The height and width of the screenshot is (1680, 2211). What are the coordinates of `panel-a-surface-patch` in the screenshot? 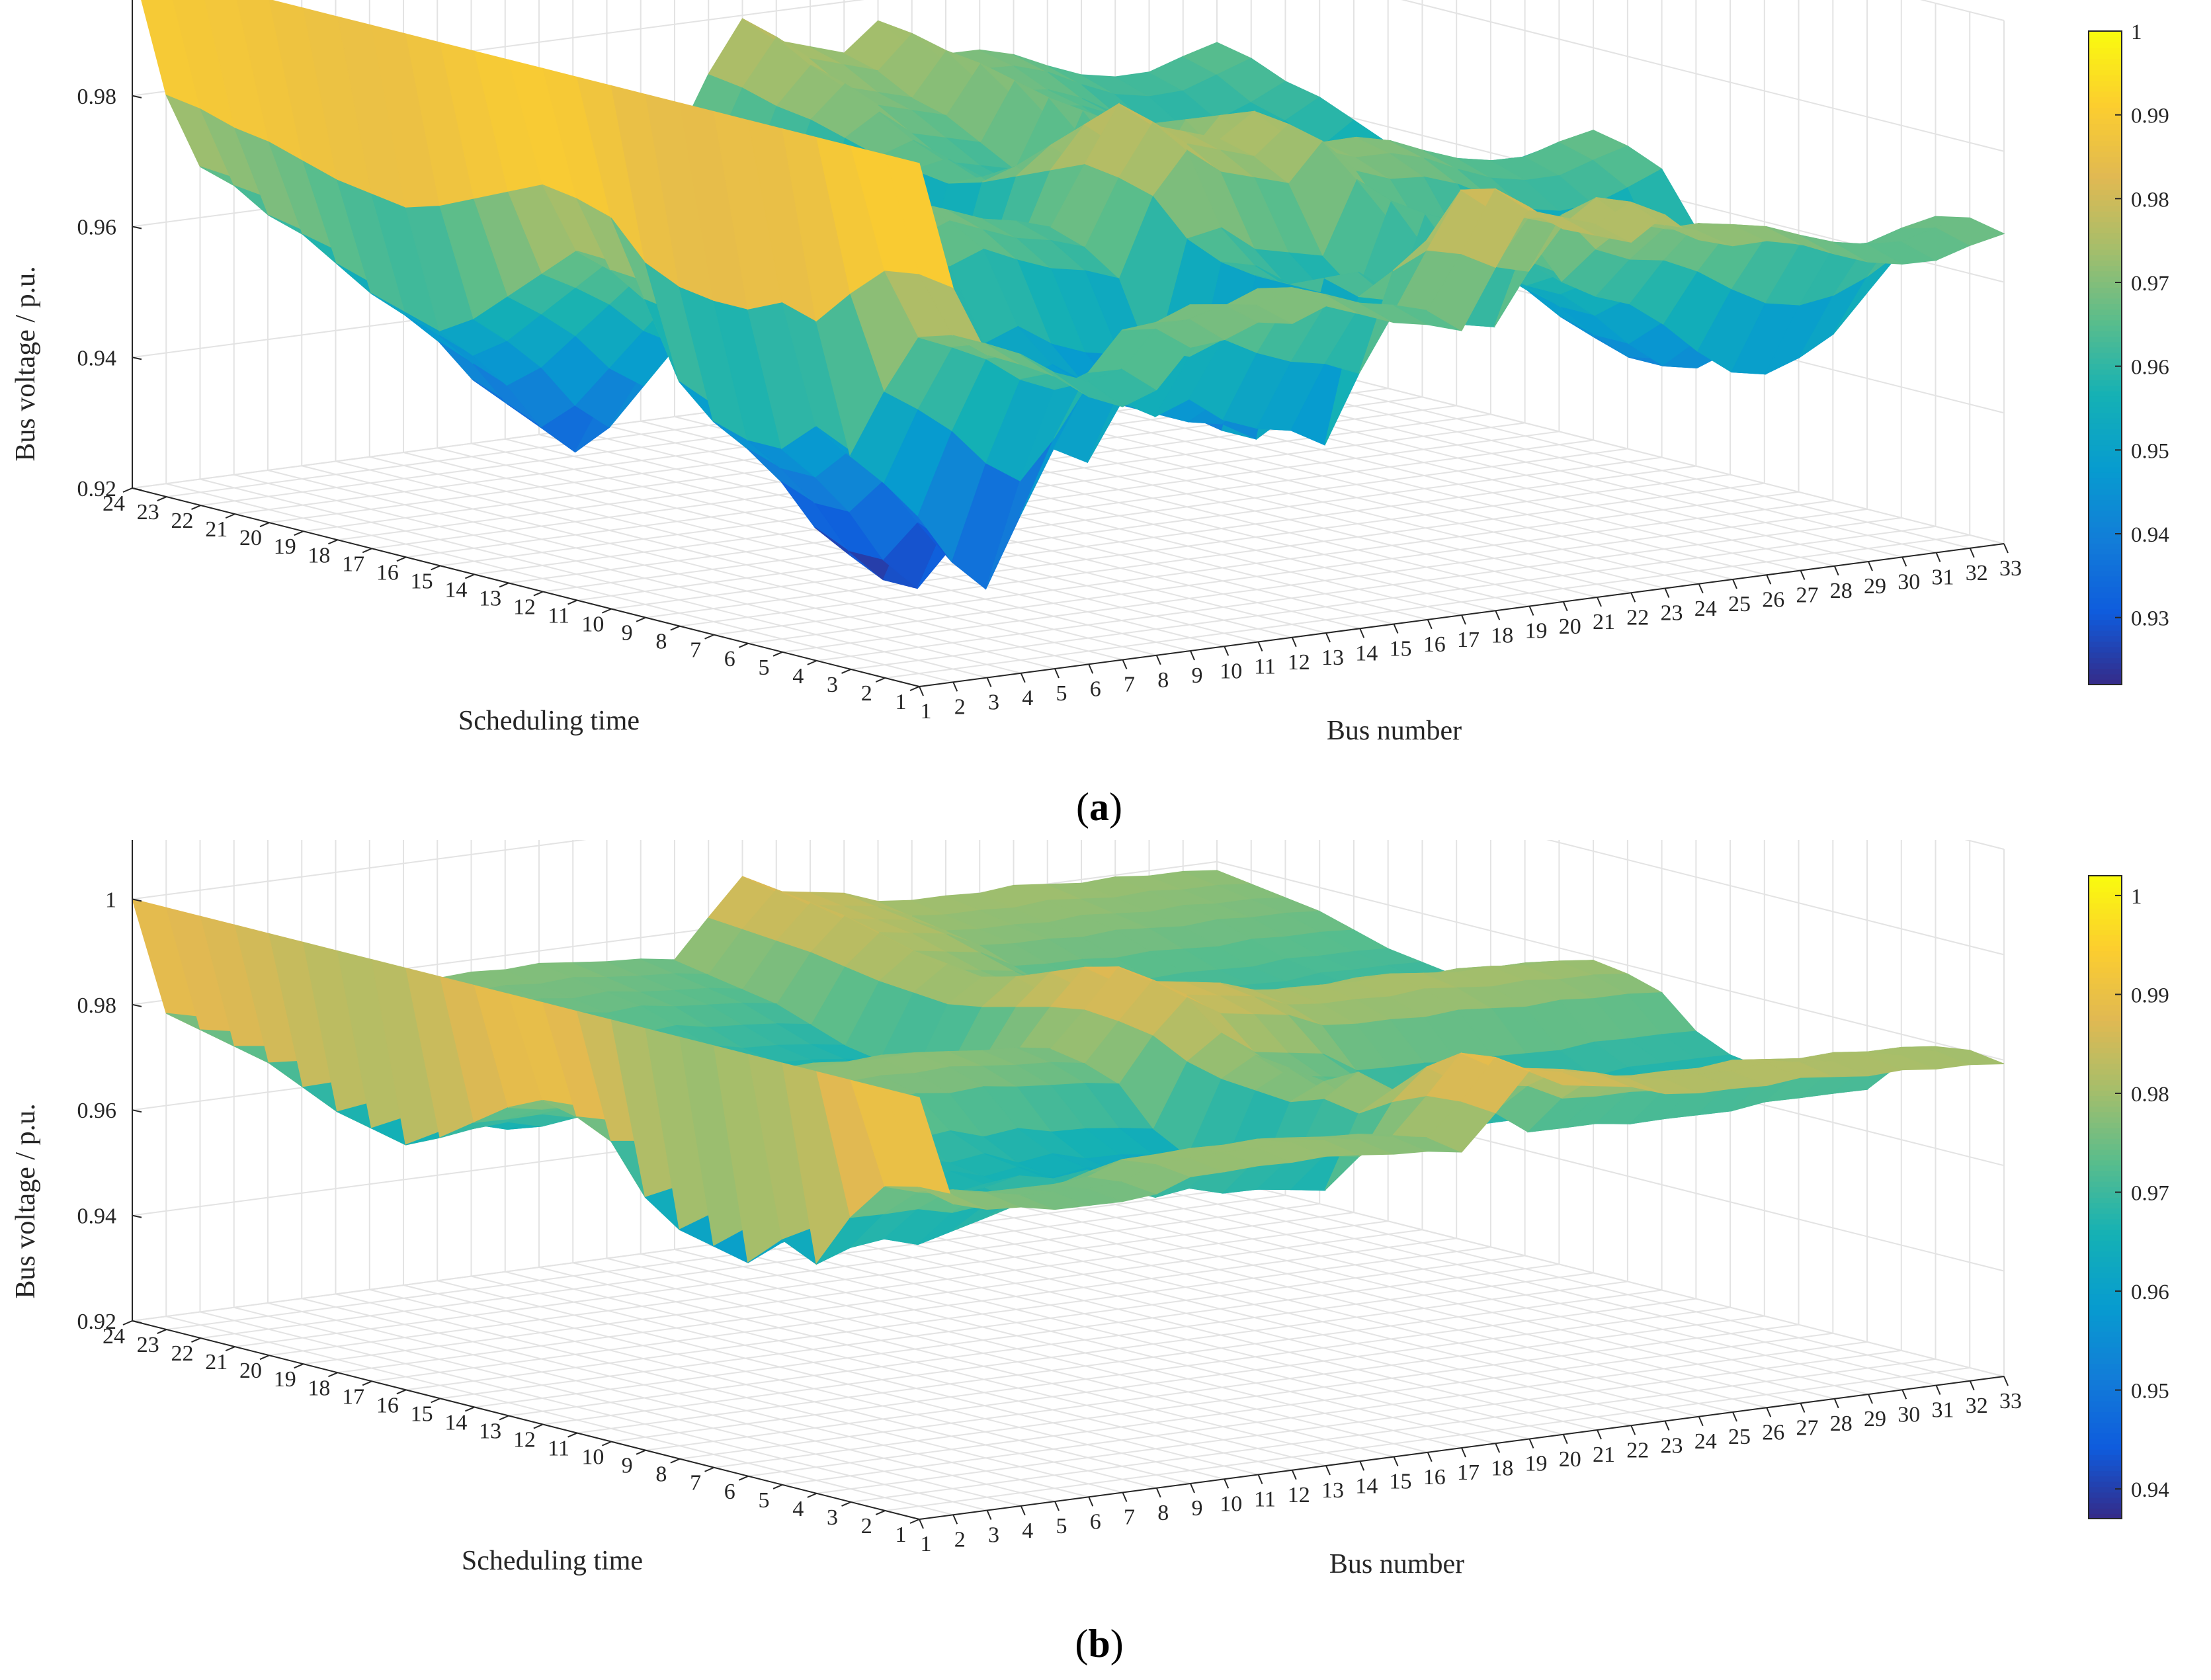 It's located at (1970, 231).